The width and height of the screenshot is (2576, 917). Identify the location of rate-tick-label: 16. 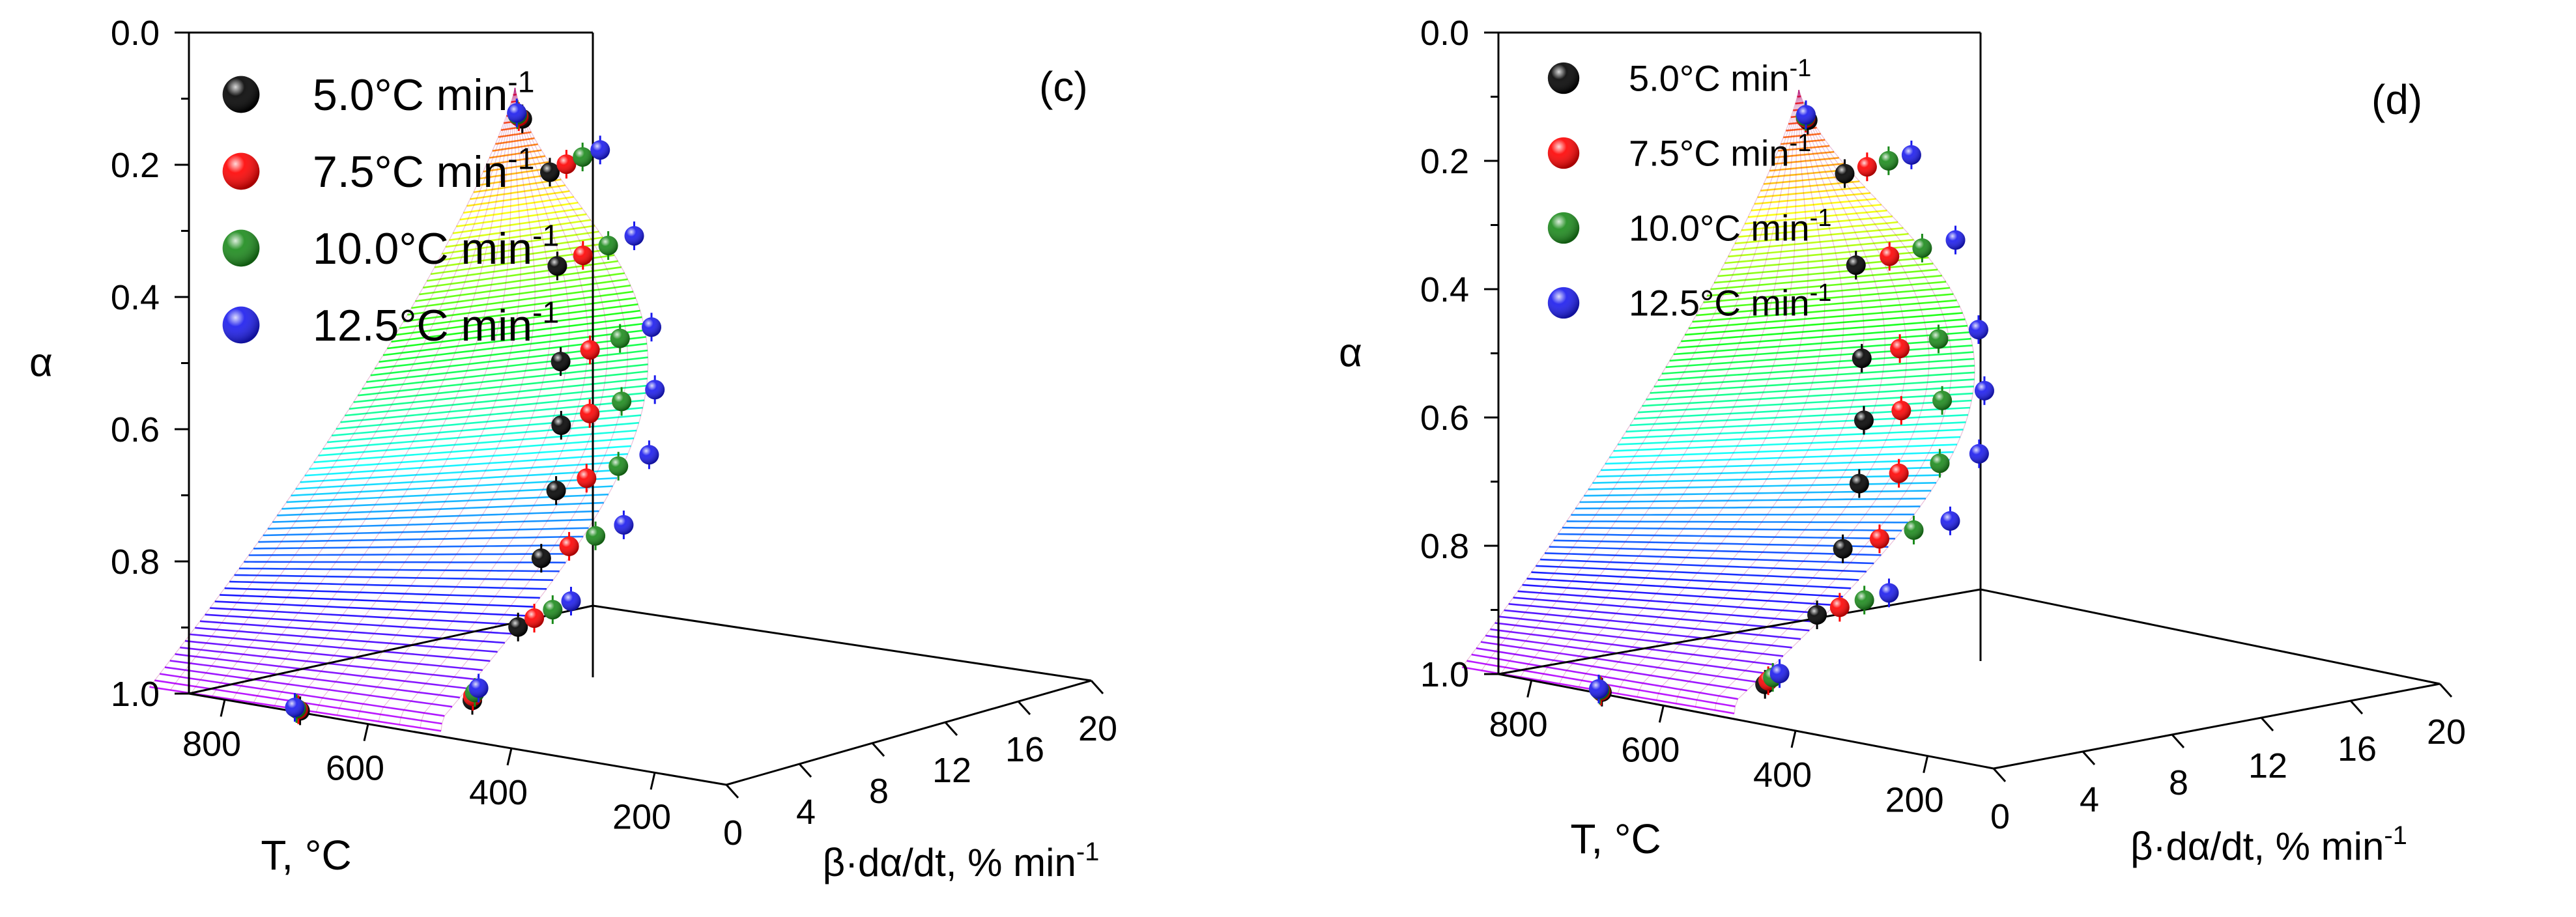
(2357, 749).